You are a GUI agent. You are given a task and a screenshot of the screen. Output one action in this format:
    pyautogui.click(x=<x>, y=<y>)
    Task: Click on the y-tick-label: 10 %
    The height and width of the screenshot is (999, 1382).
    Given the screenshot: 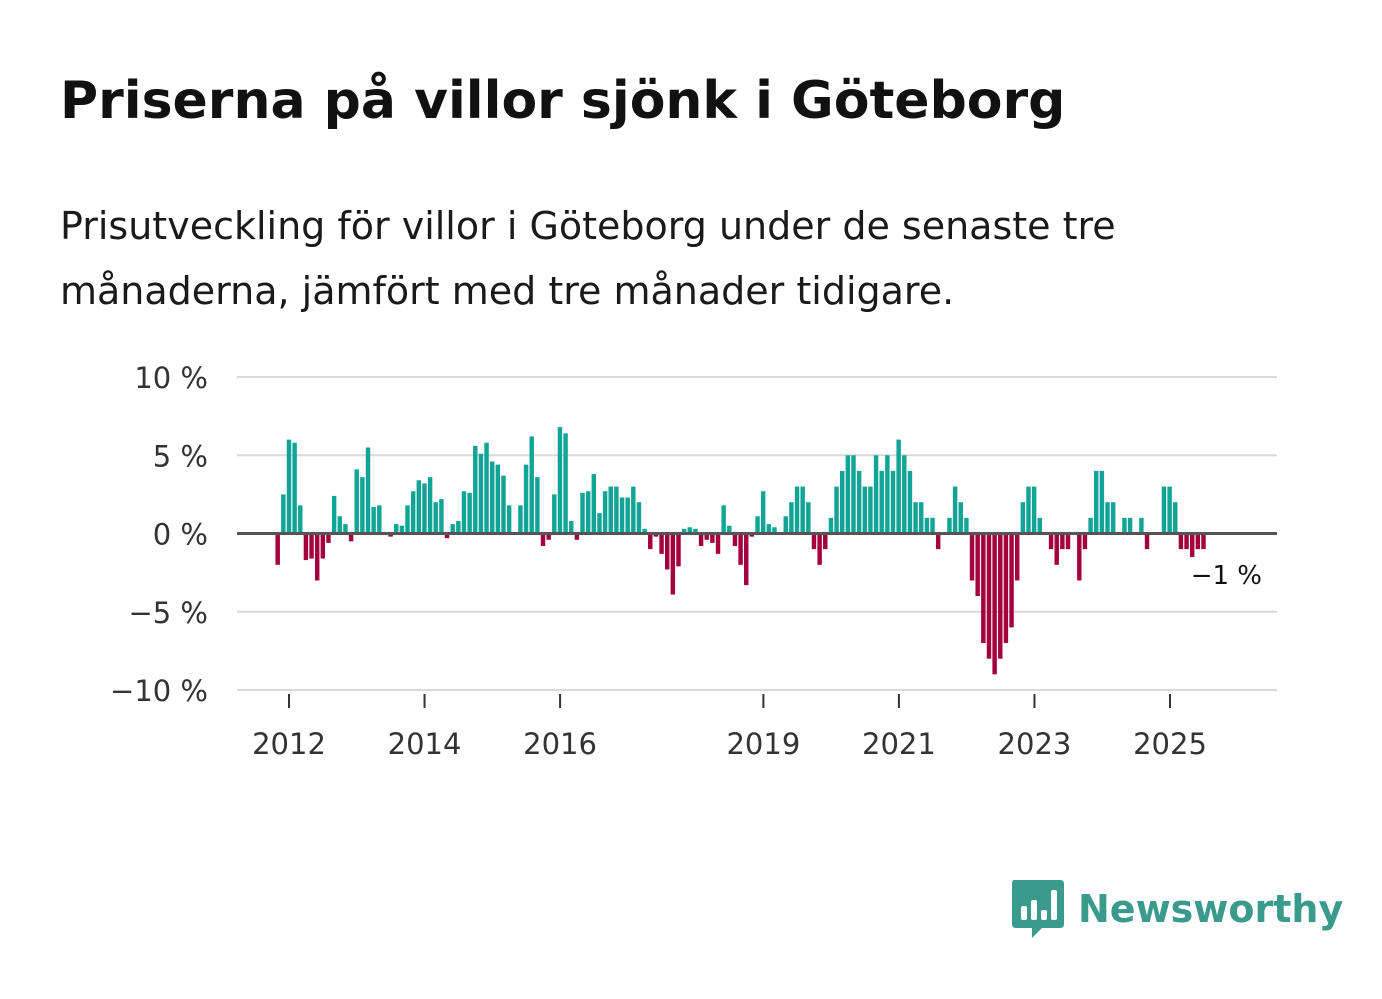 What is the action you would take?
    pyautogui.click(x=171, y=378)
    